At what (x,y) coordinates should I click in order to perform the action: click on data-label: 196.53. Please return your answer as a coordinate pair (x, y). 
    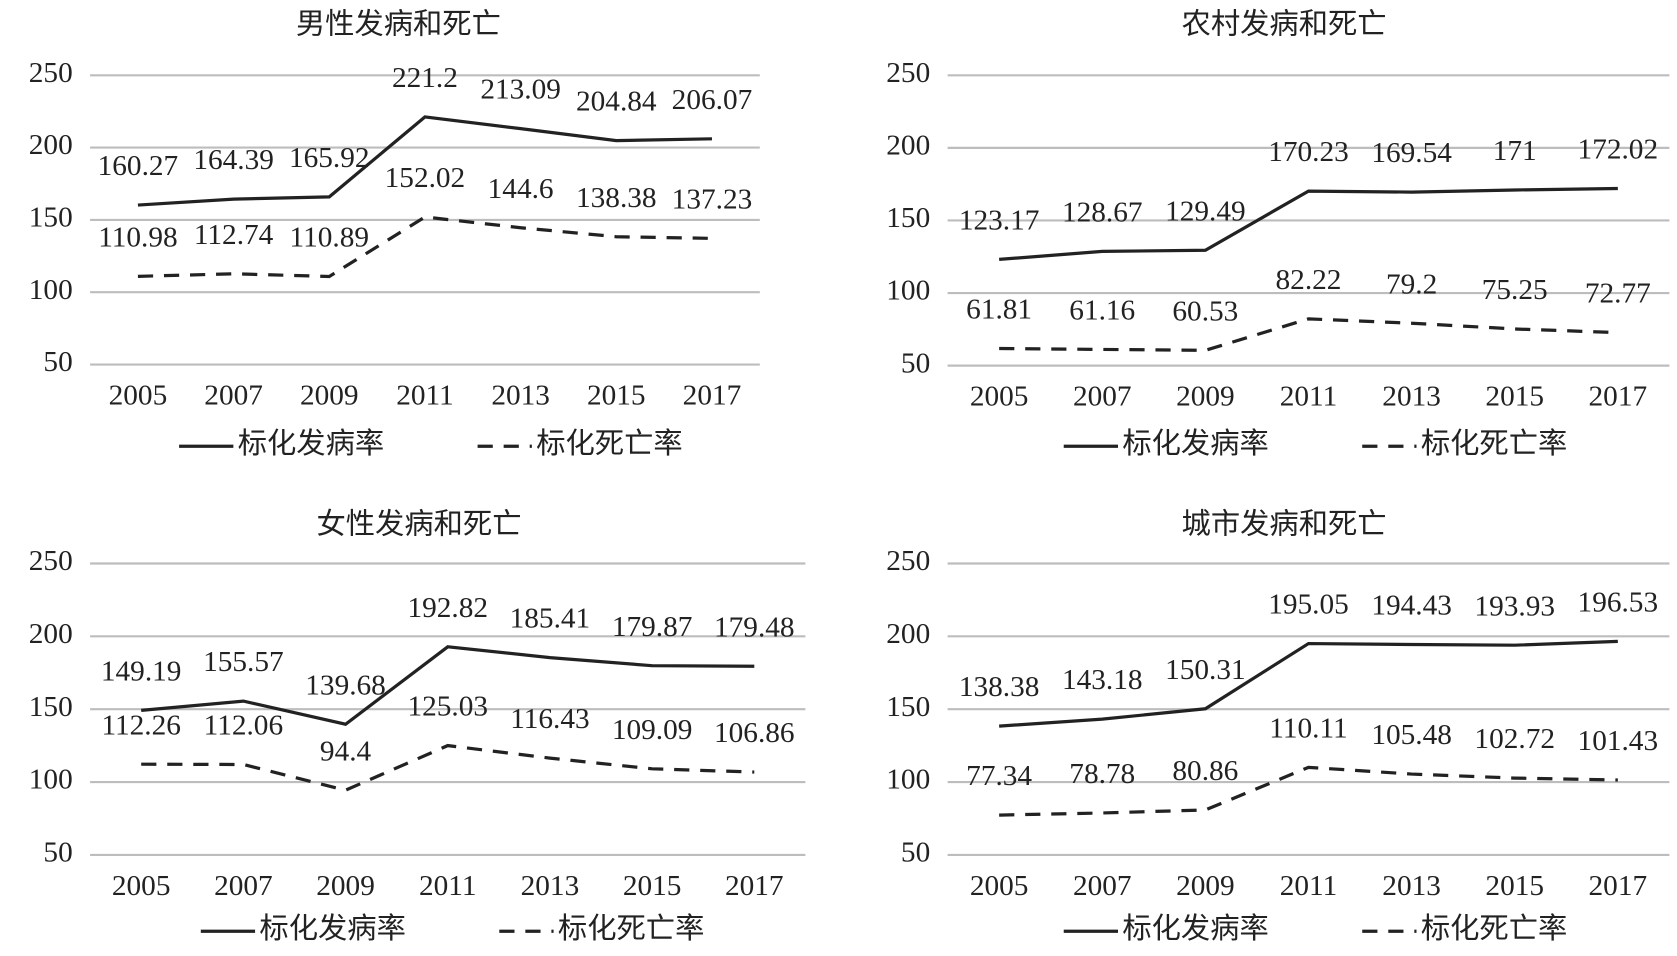
    Looking at the image, I should click on (1618, 603).